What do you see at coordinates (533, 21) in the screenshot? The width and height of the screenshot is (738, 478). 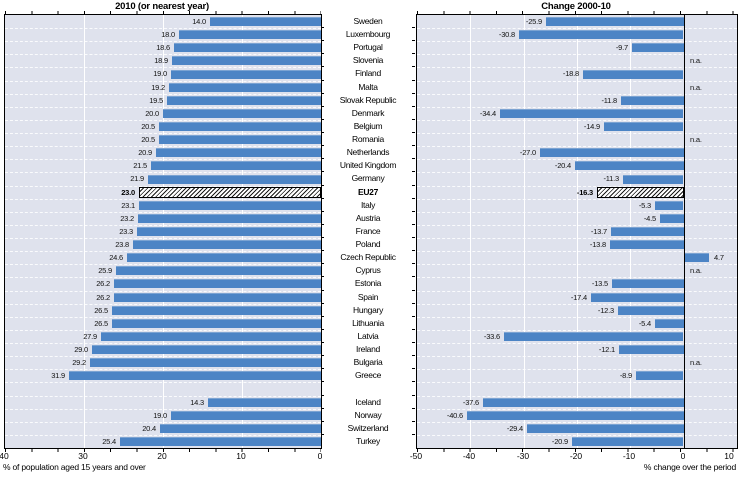 I see `value-label-change: -25.9` at bounding box center [533, 21].